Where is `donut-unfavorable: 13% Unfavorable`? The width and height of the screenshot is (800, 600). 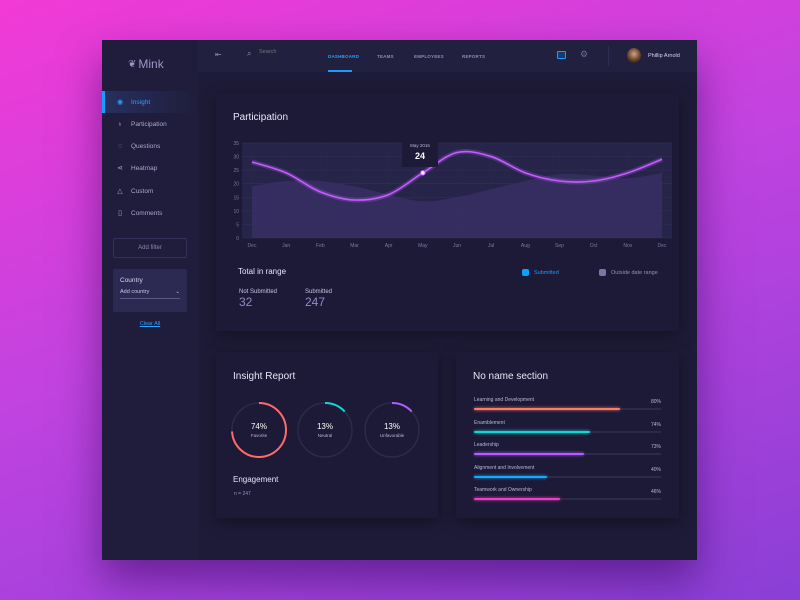 donut-unfavorable: 13% Unfavorable is located at coordinates (392, 430).